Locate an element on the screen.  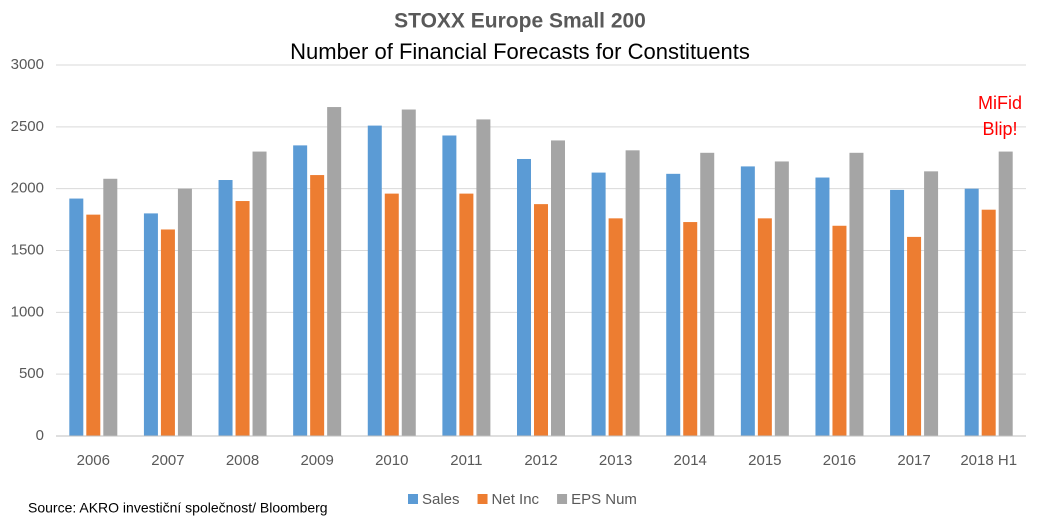
x-tick-label: 2008 is located at coordinates (242, 460).